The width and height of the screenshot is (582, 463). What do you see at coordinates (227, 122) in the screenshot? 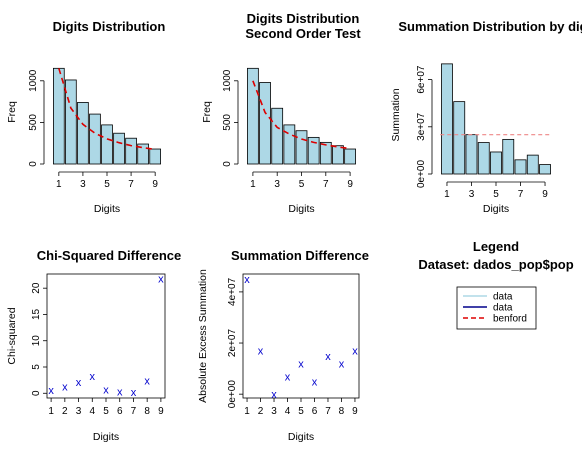
I see `p2-y-tick-label: 500` at bounding box center [227, 122].